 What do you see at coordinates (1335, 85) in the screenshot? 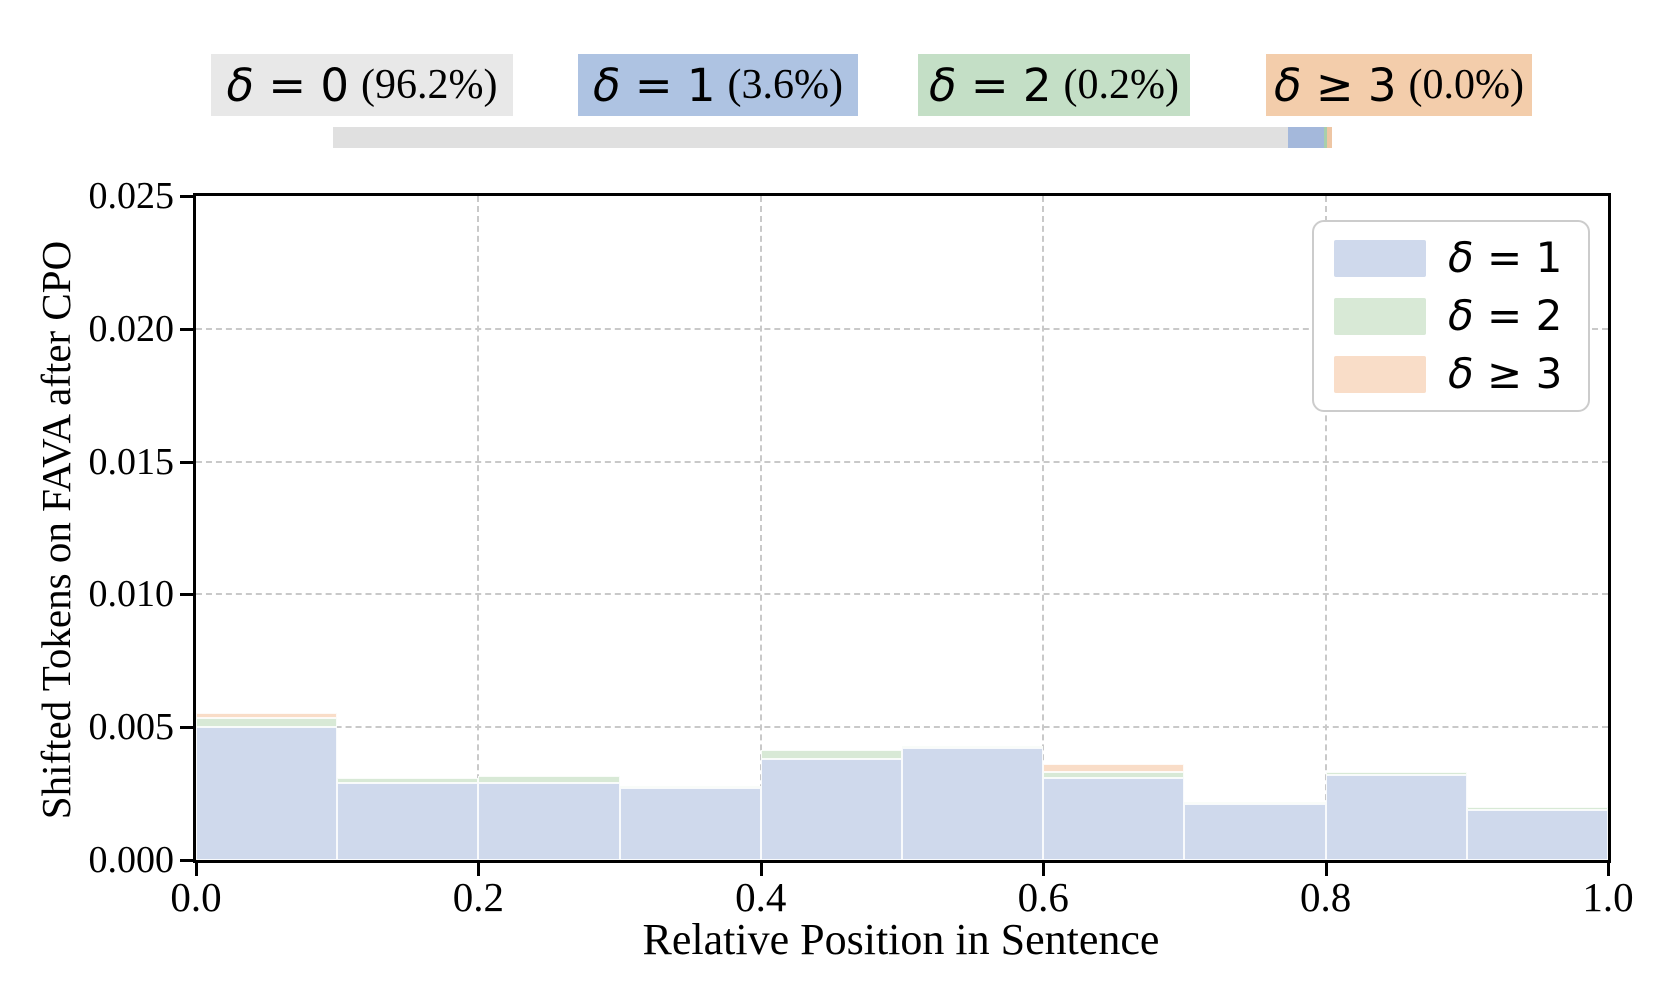
I see `summary-symbol: δ ≥ 3` at bounding box center [1335, 85].